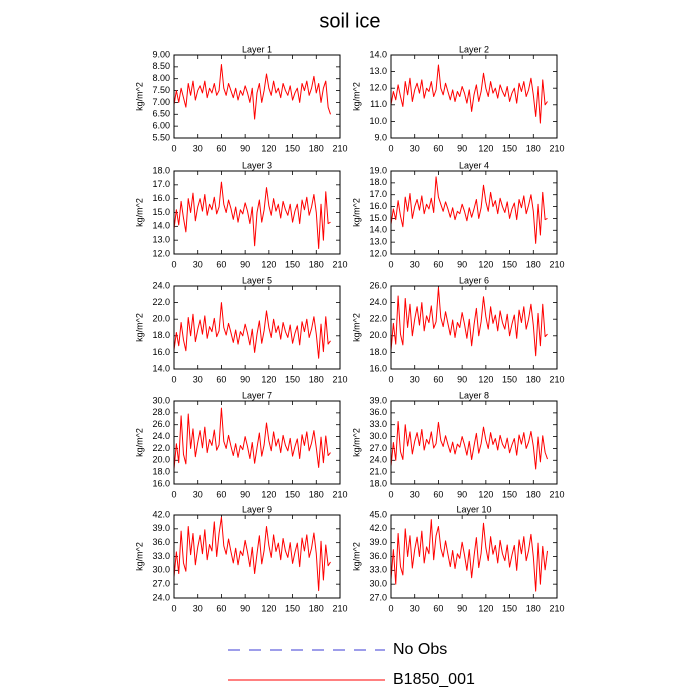  What do you see at coordinates (378, 285) in the screenshot?
I see `y-tick-label: 26.0` at bounding box center [378, 285].